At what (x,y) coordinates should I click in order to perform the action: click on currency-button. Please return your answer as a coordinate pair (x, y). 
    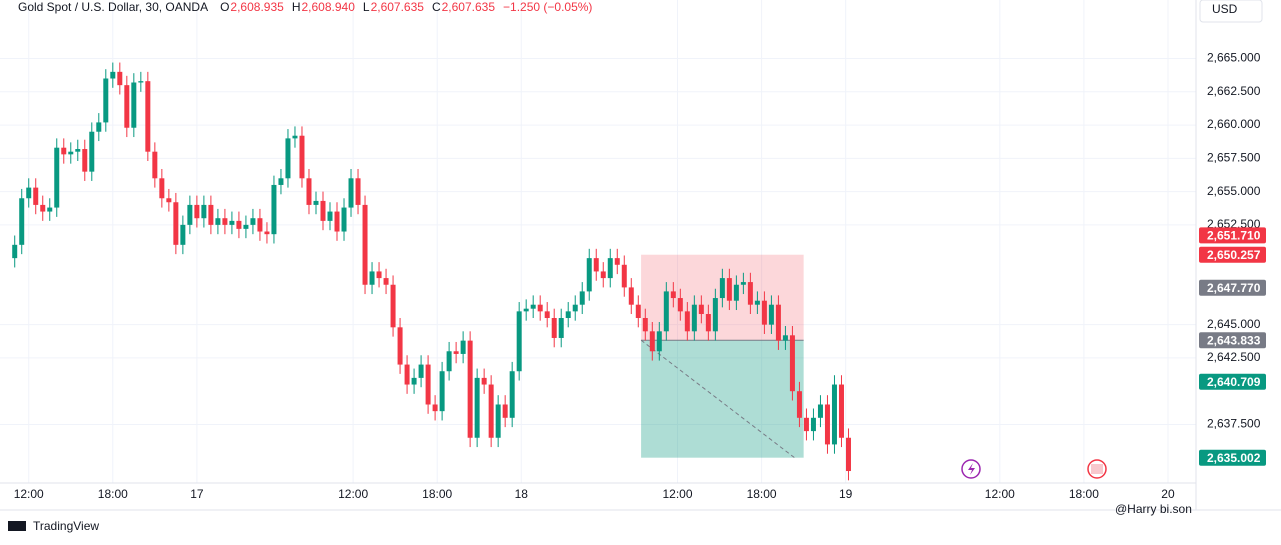
    Looking at the image, I should click on (1231, 11).